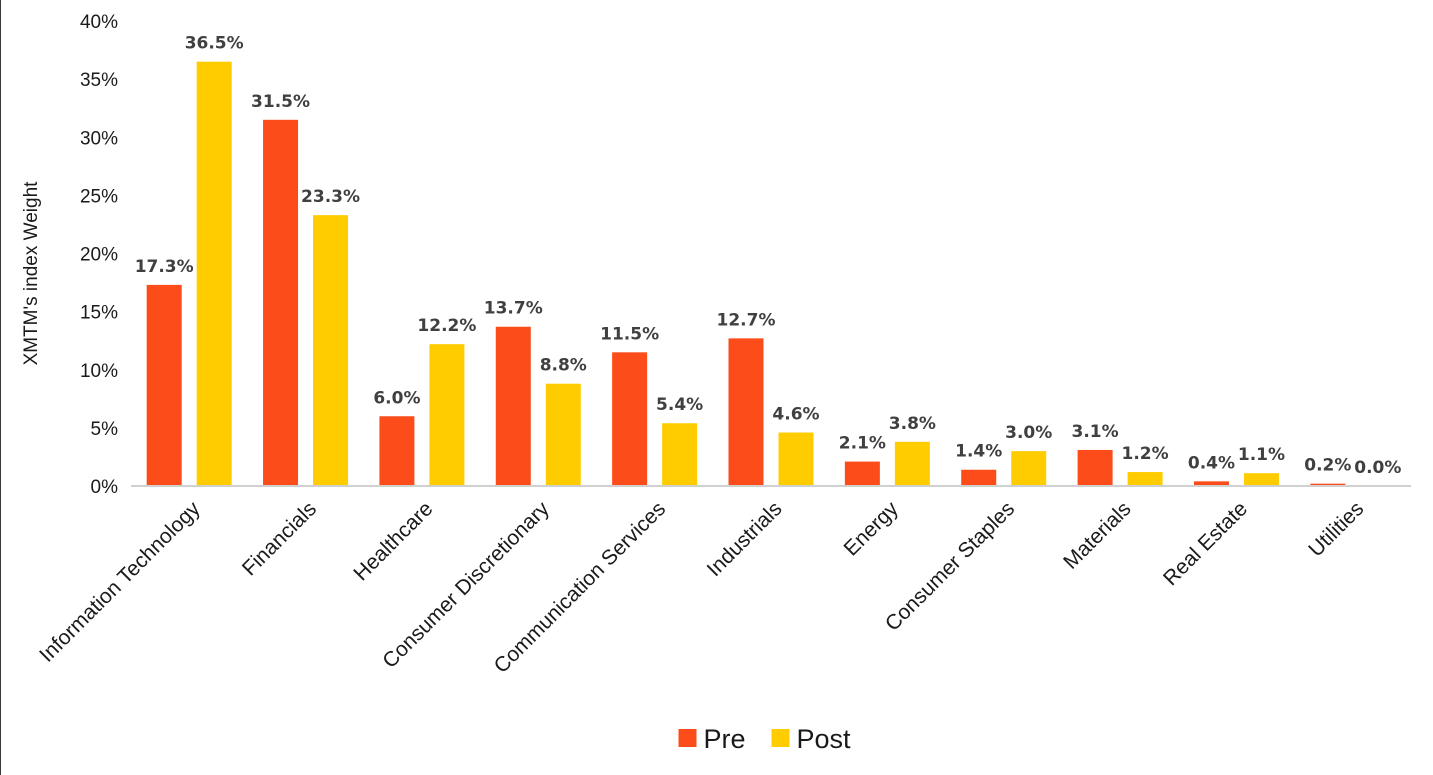 This screenshot has height=775, width=1433. I want to click on data-label-pre: 11.5%, so click(629, 334).